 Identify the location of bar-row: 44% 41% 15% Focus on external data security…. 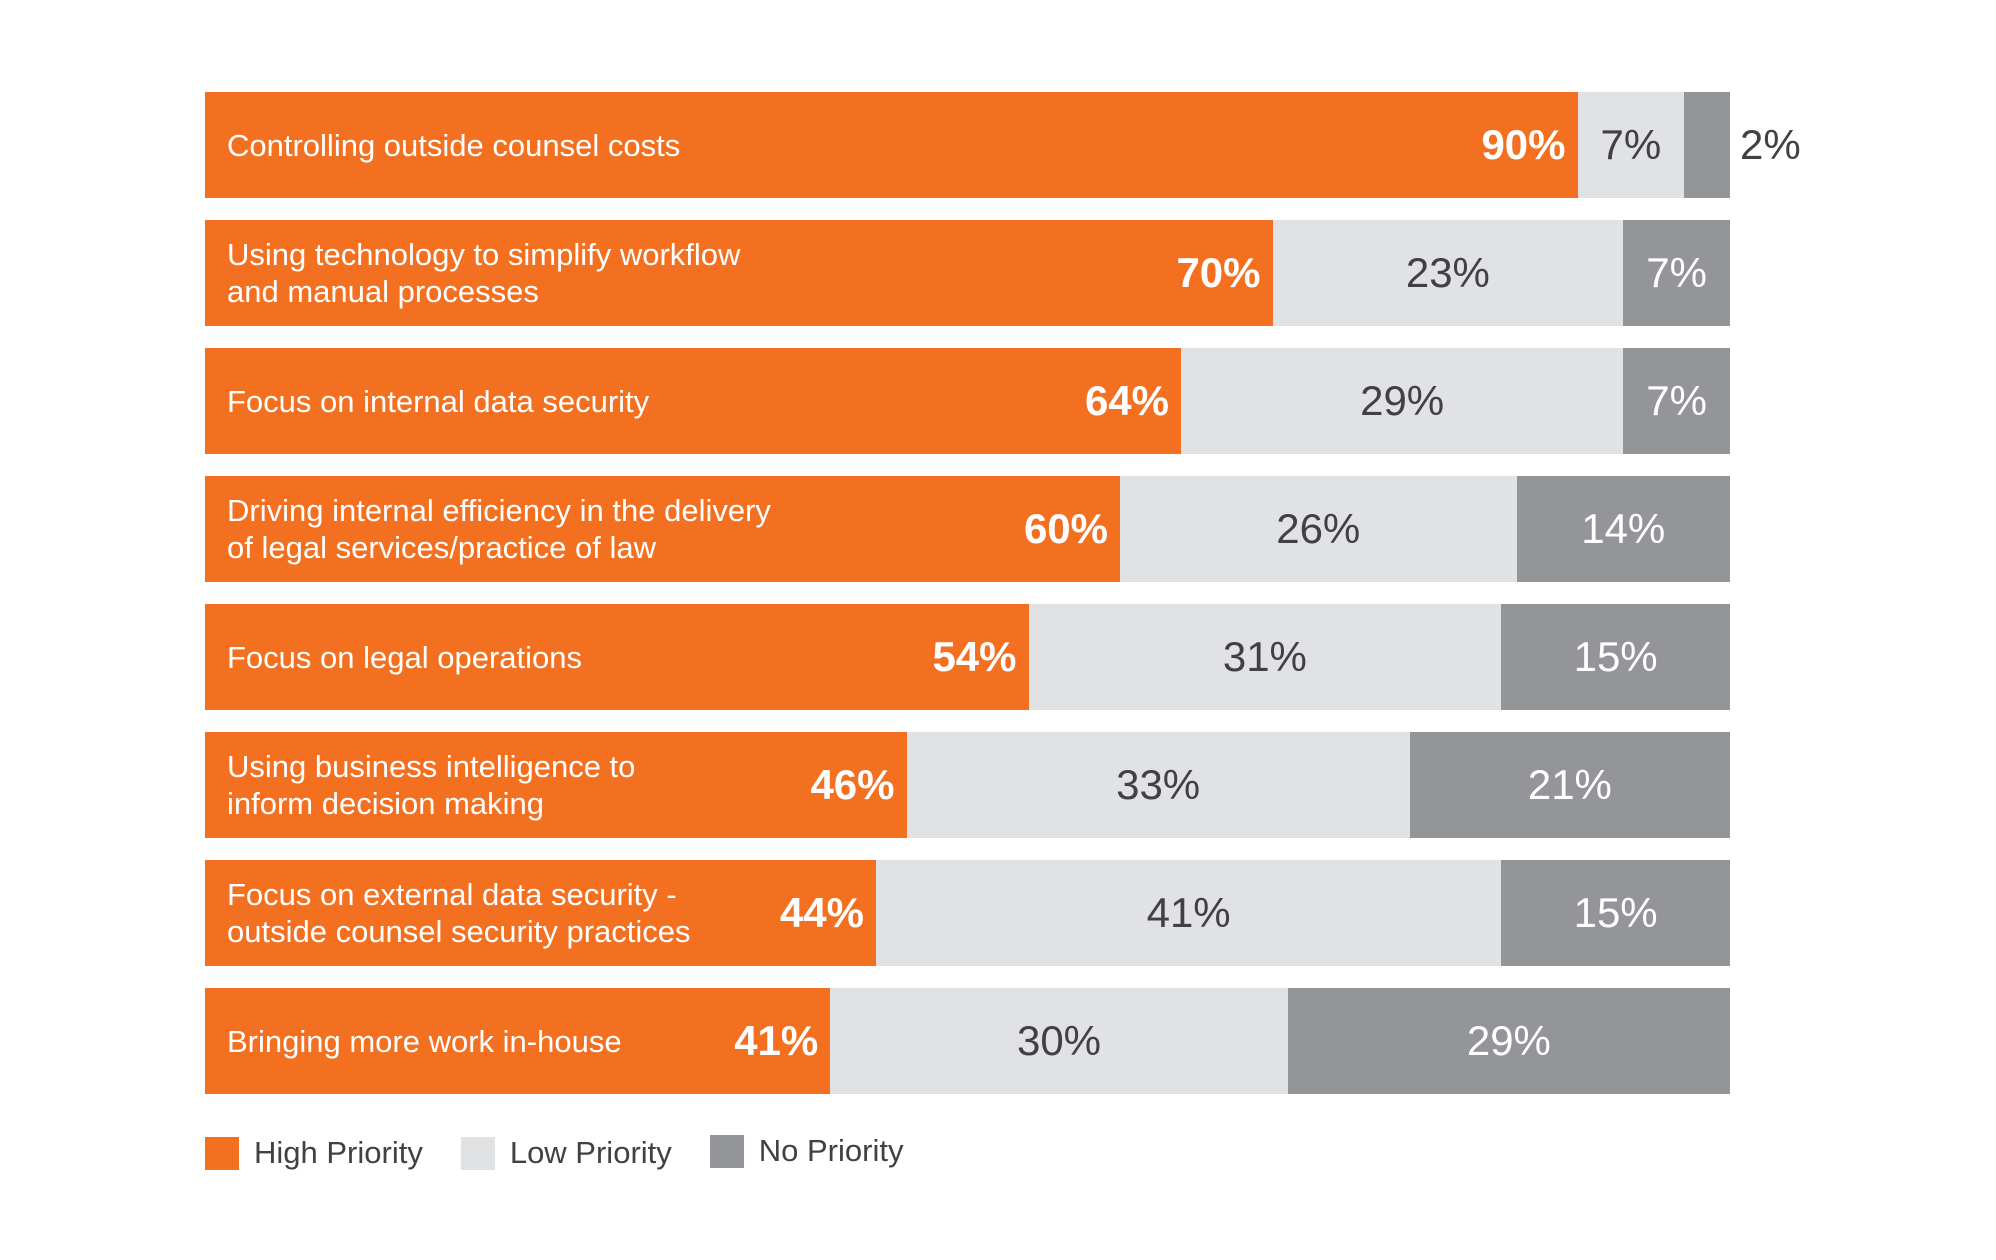
(967, 913).